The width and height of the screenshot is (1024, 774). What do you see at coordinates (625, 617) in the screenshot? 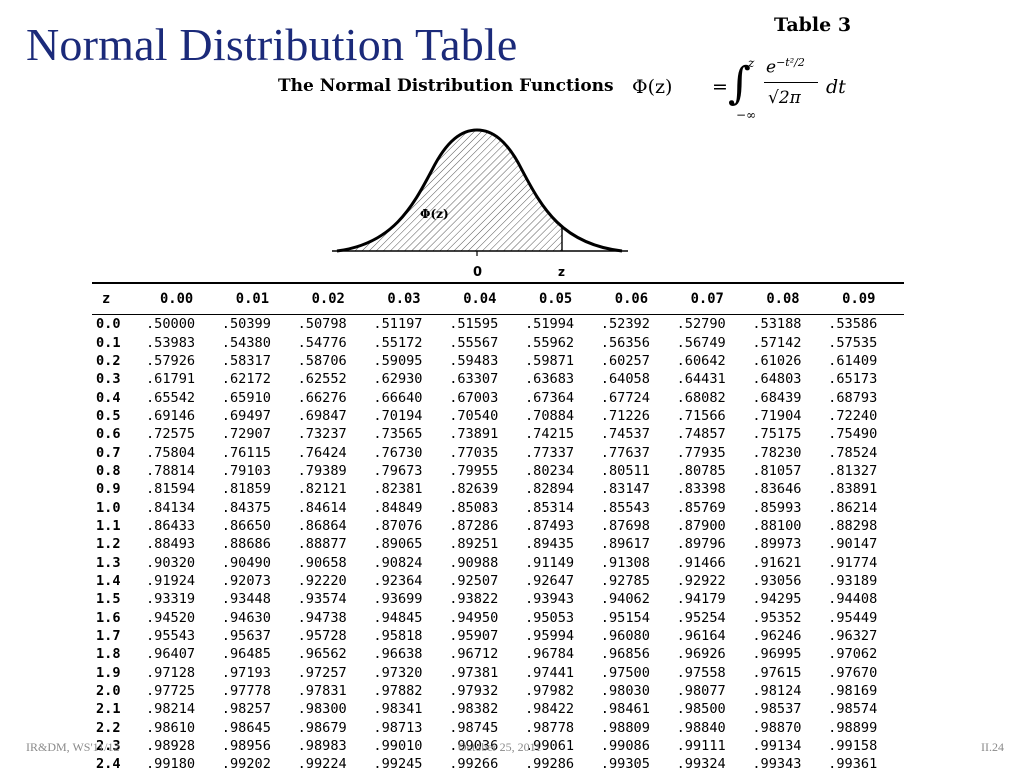
I see `table-cell: .95154` at bounding box center [625, 617].